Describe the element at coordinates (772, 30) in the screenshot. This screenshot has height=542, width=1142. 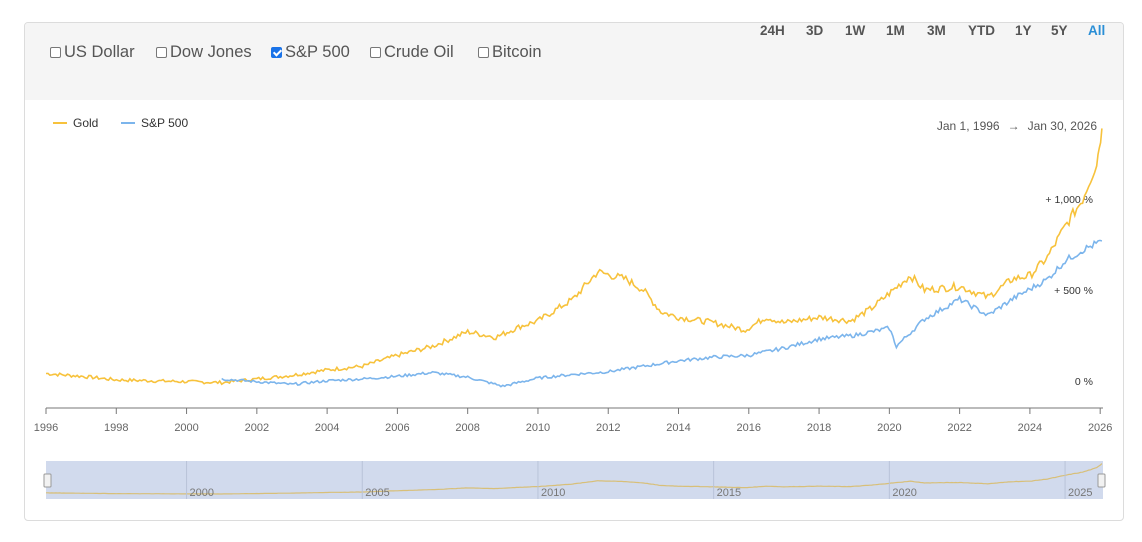
I see `range-24h-button: 24H` at that location.